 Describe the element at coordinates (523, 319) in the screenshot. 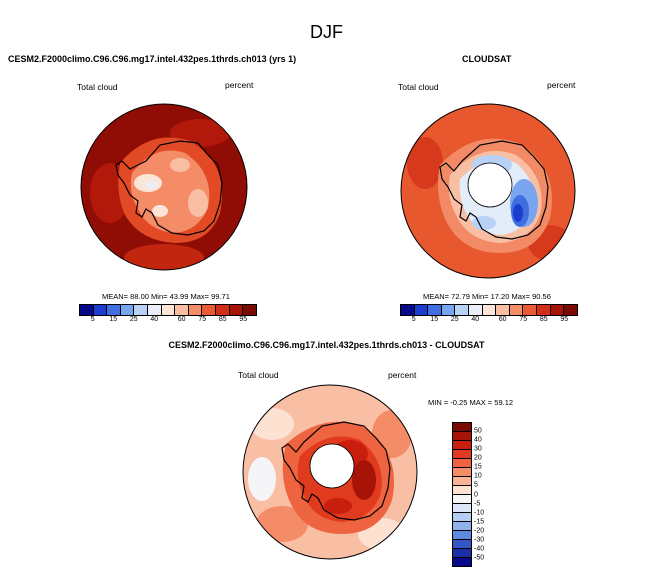

I see `panel2-colorbar-tick-label: 75` at that location.